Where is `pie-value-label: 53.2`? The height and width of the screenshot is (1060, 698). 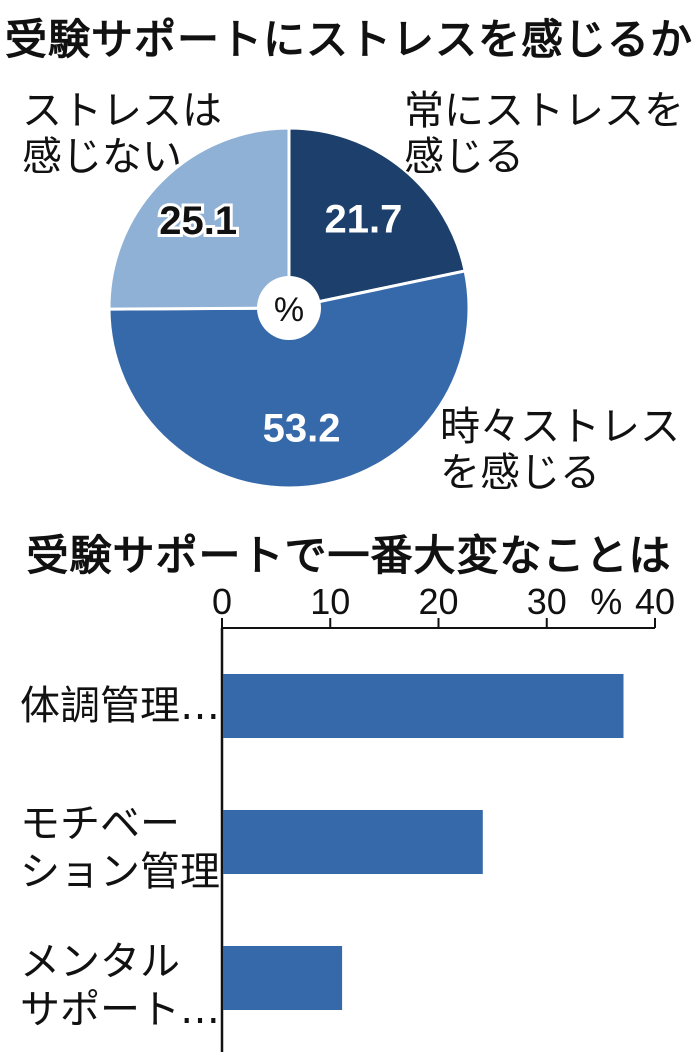 pie-value-label: 53.2 is located at coordinates (302, 428).